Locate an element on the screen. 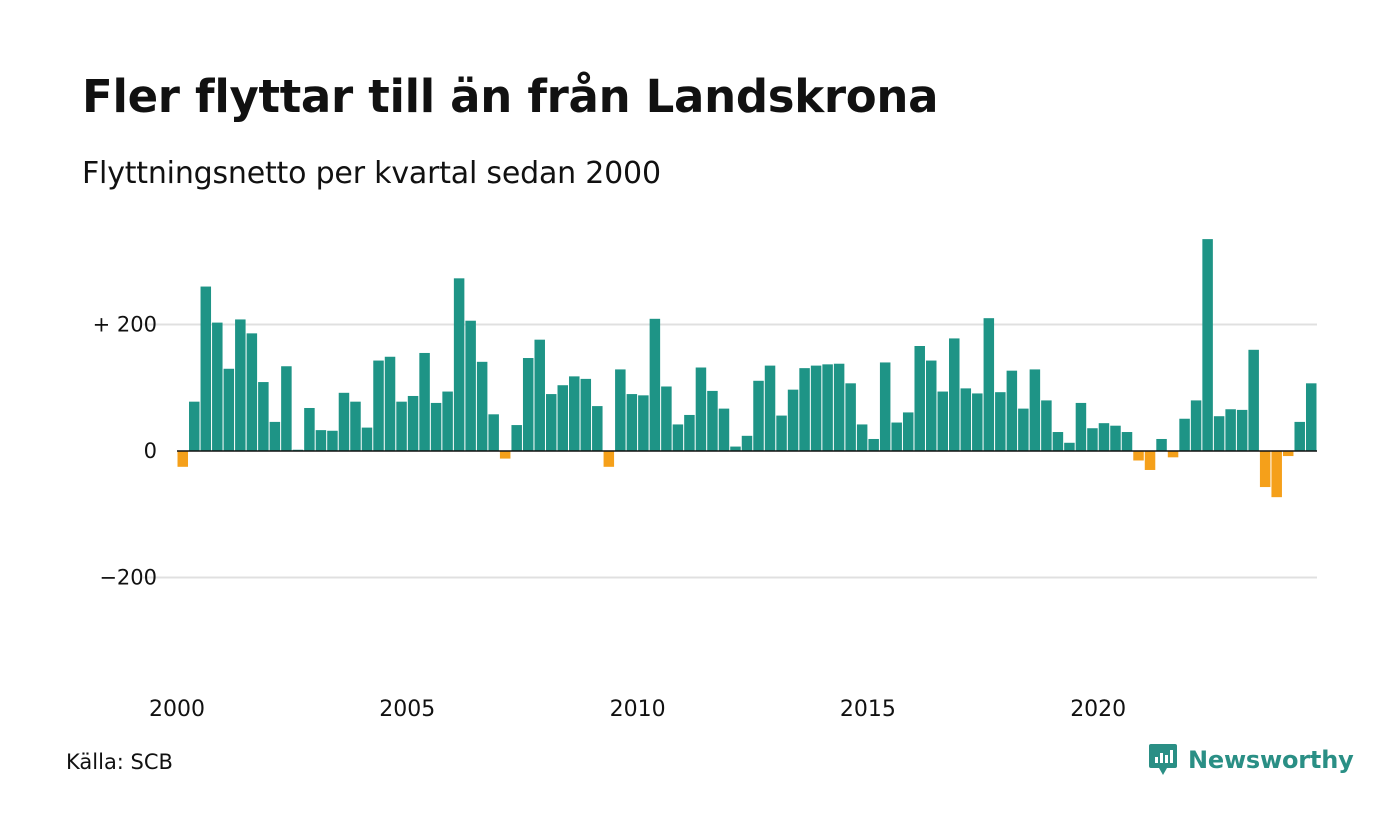  bar-q35 is located at coordinates (574, 413).